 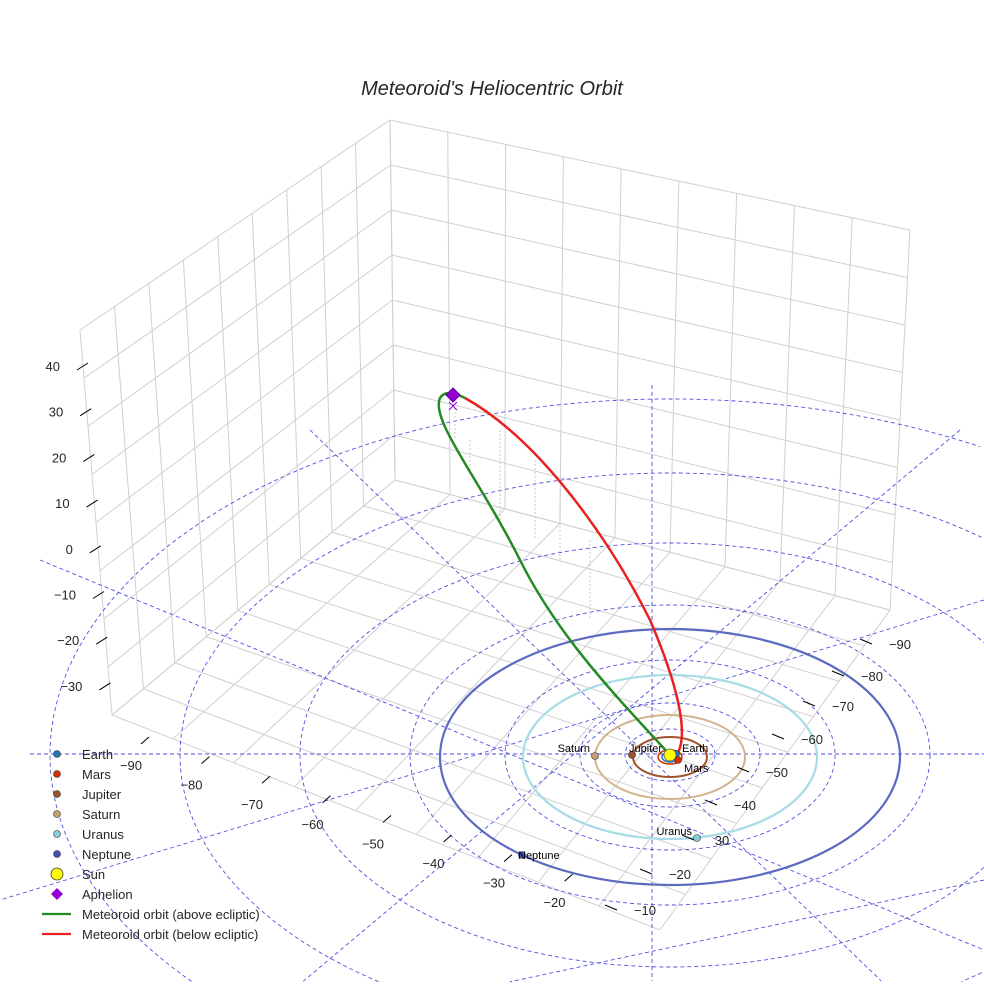 What do you see at coordinates (170, 934) in the screenshot?
I see `legend-label: Meteoroid orbit (below ecliptic)` at bounding box center [170, 934].